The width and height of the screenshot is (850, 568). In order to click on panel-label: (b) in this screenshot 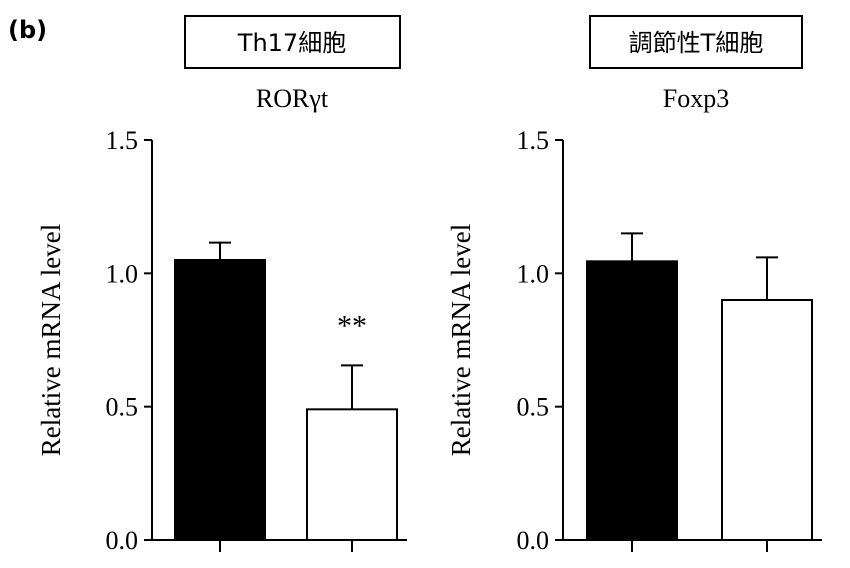, I will do `click(27, 30)`.